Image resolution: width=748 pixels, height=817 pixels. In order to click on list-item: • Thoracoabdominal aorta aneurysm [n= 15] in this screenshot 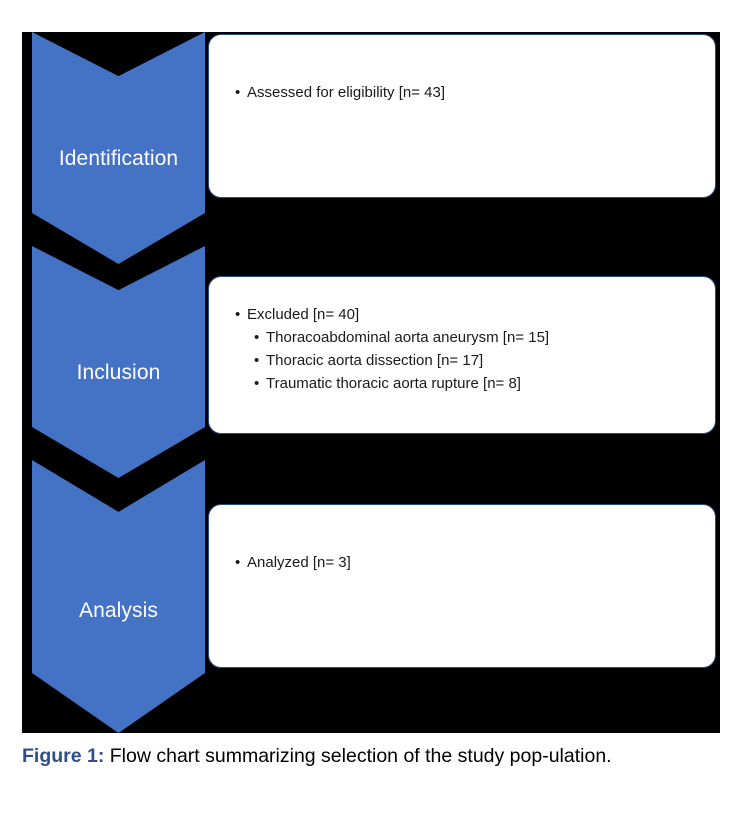, I will do `click(462, 337)`.